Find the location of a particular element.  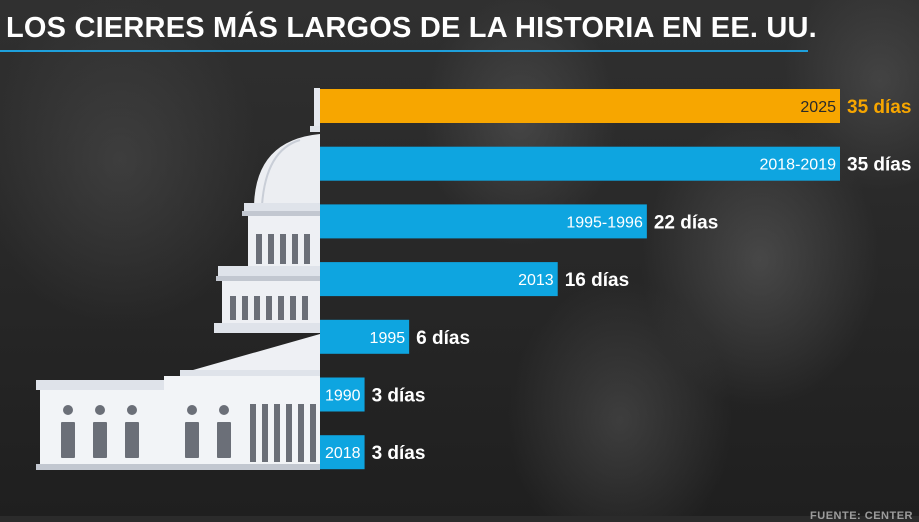

bar-category-label: 2013 is located at coordinates (536, 280).